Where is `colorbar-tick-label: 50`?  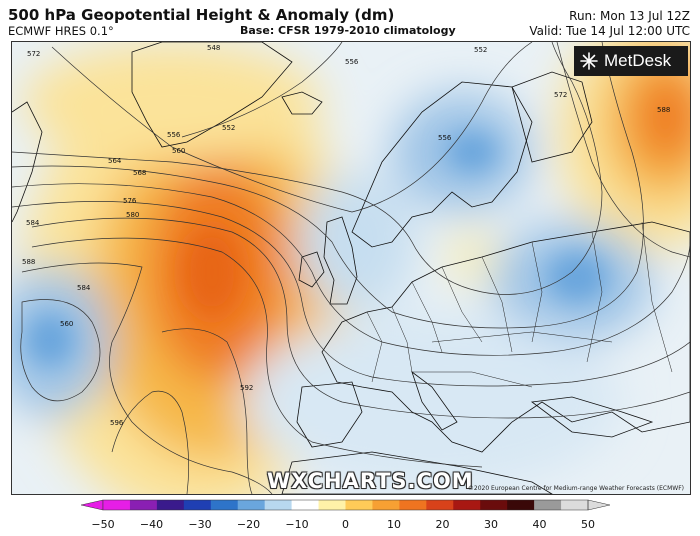 colorbar-tick-label: 50 is located at coordinates (588, 524).